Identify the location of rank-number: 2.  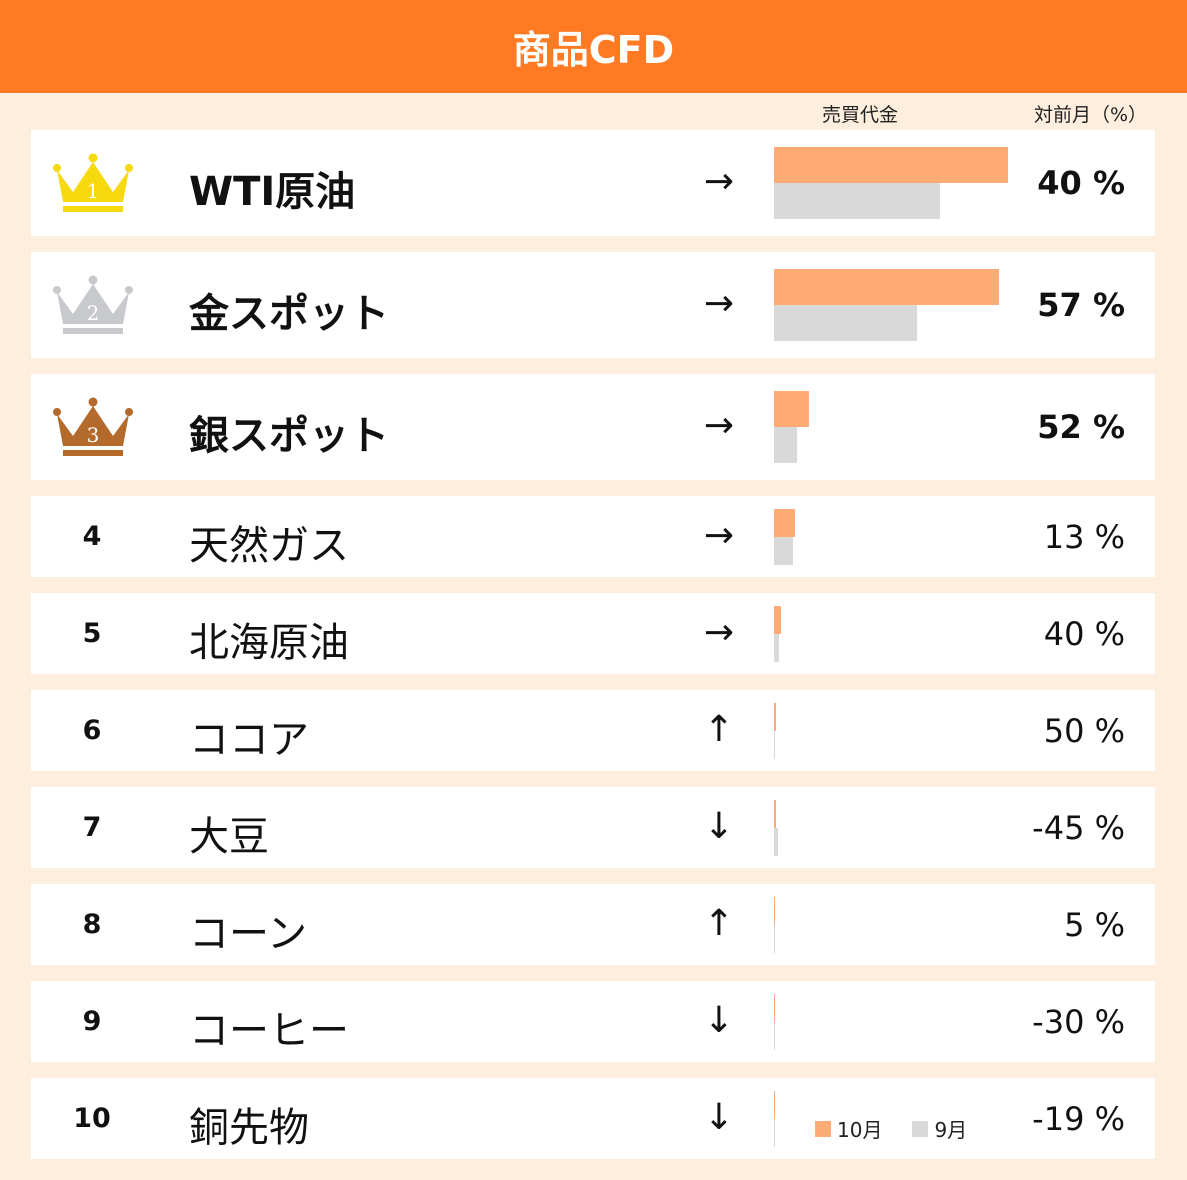
(93, 313).